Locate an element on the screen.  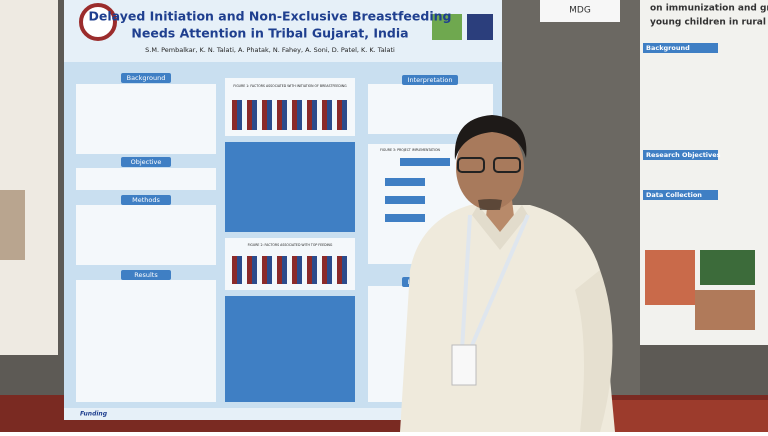
map is located at coordinates (670, 277).